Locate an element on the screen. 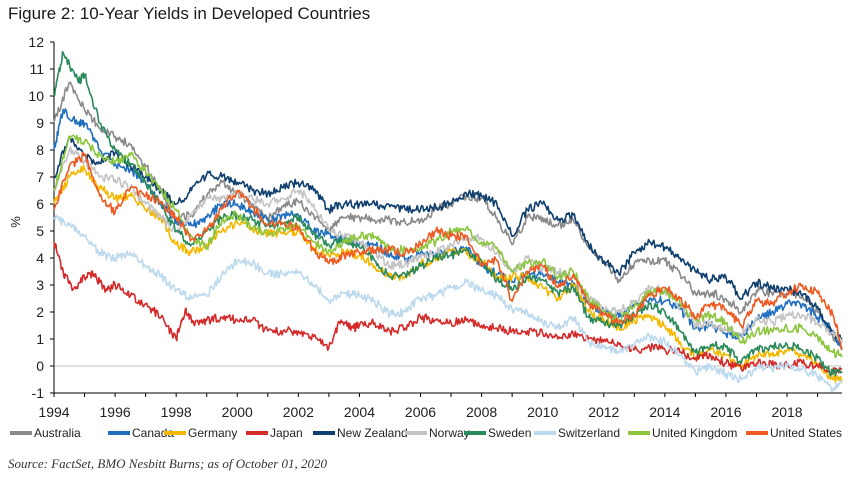 This screenshot has height=480, width=850. legend-label-norway: Norway is located at coordinates (449, 433).